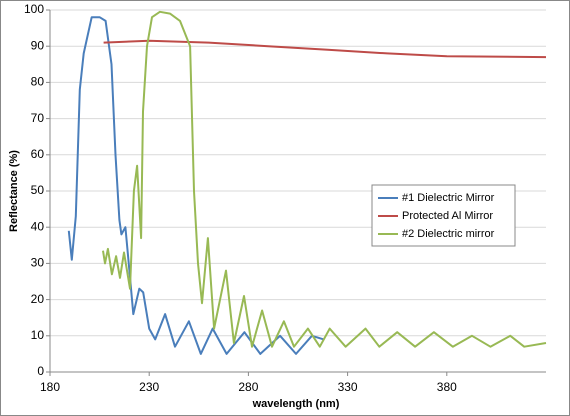 This screenshot has height=416, width=570. I want to click on x-tick-label: 280, so click(248, 387).